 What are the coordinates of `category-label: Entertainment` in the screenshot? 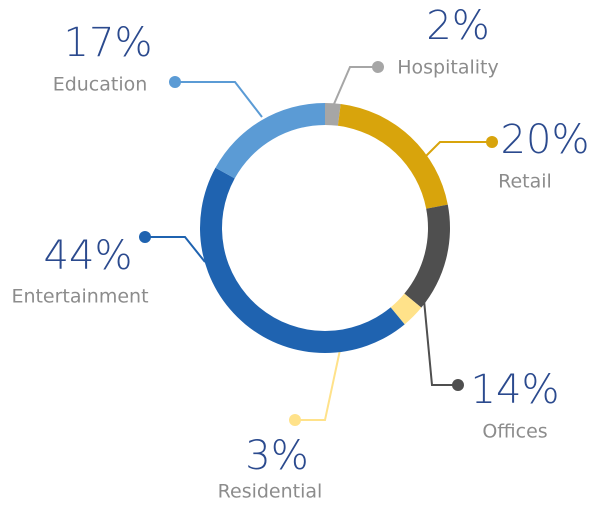 It's located at (79, 297).